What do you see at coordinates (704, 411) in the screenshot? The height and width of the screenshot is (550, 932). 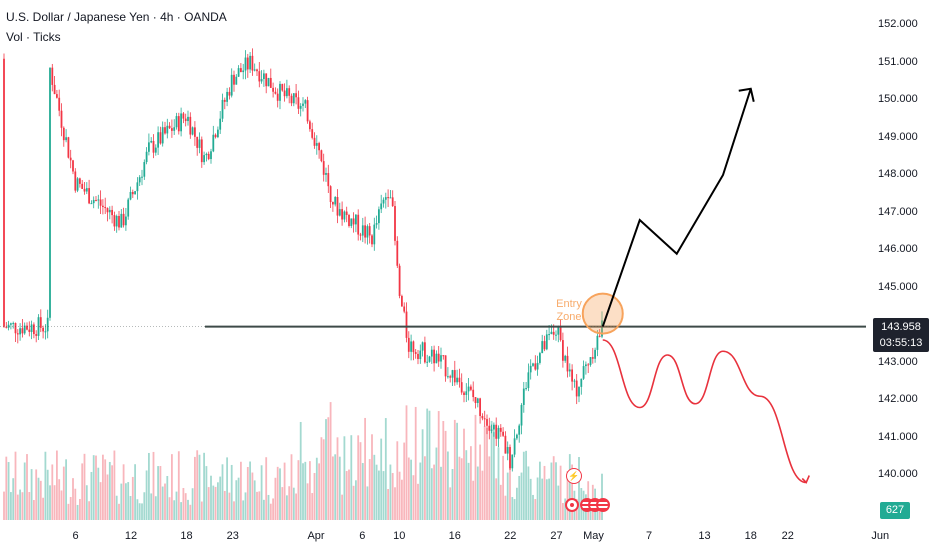 I see `projected-bear-path` at bounding box center [704, 411].